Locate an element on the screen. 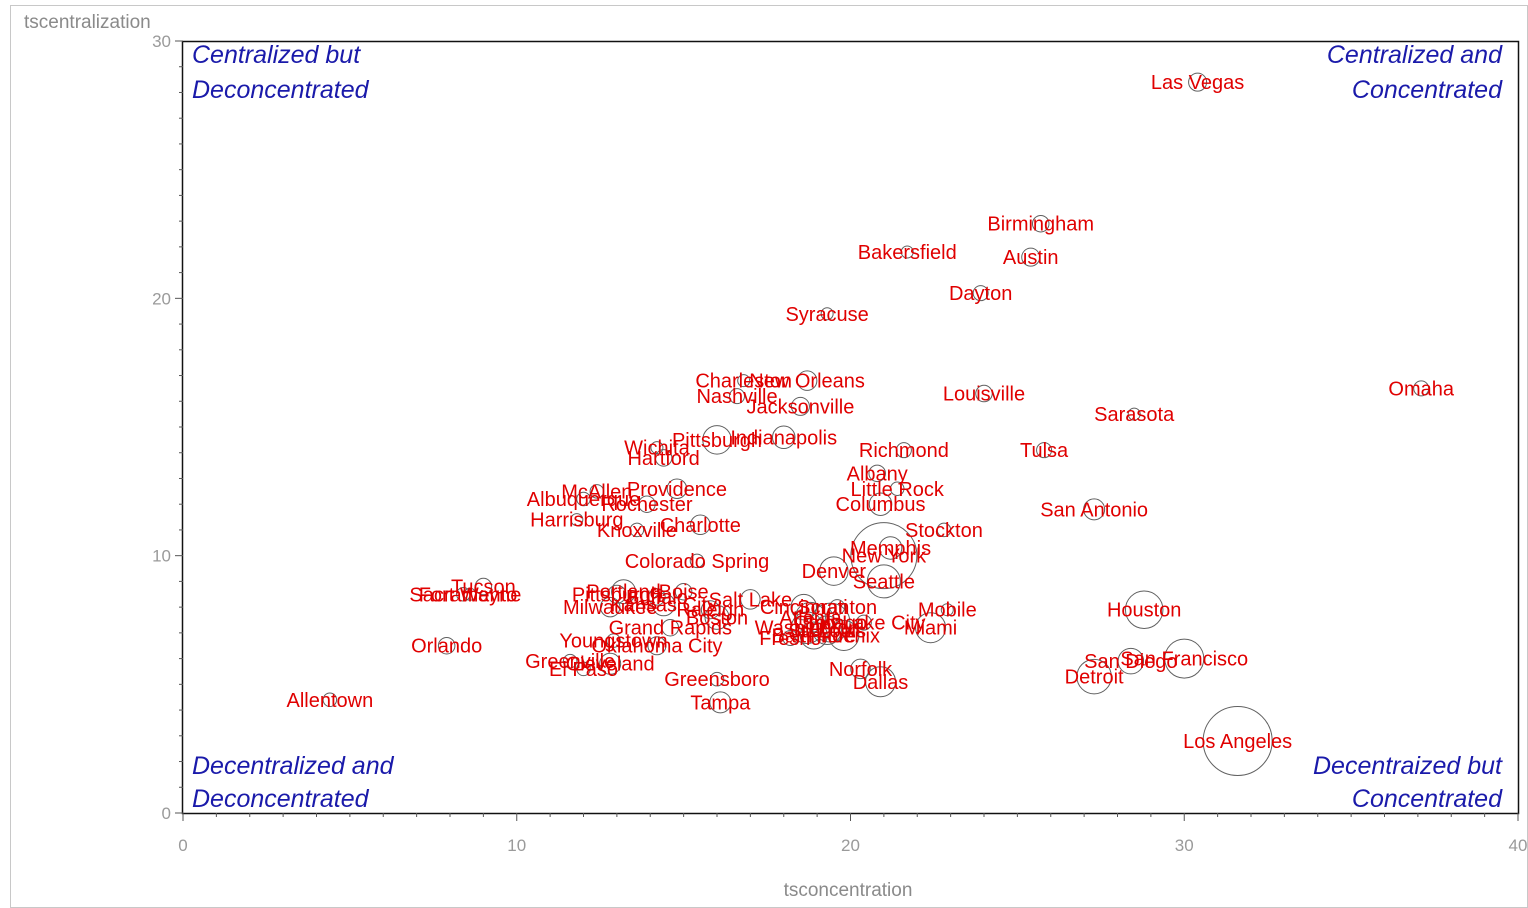 This screenshot has width=1528, height=908. city-label: McAllen is located at coordinates (596, 492).